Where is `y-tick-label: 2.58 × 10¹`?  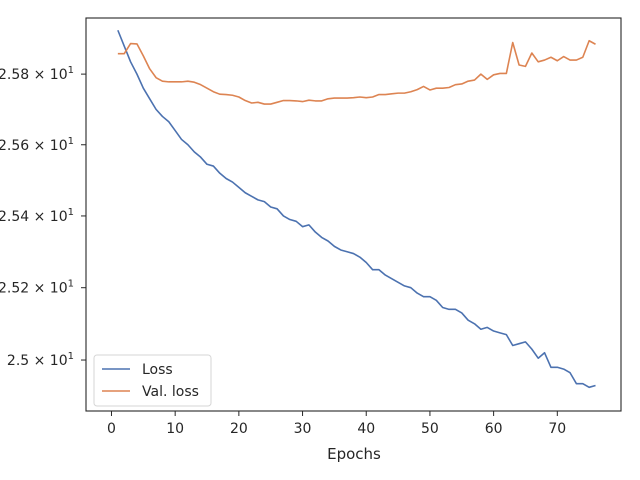
y-tick-label: 2.58 × 10¹ is located at coordinates (37, 74).